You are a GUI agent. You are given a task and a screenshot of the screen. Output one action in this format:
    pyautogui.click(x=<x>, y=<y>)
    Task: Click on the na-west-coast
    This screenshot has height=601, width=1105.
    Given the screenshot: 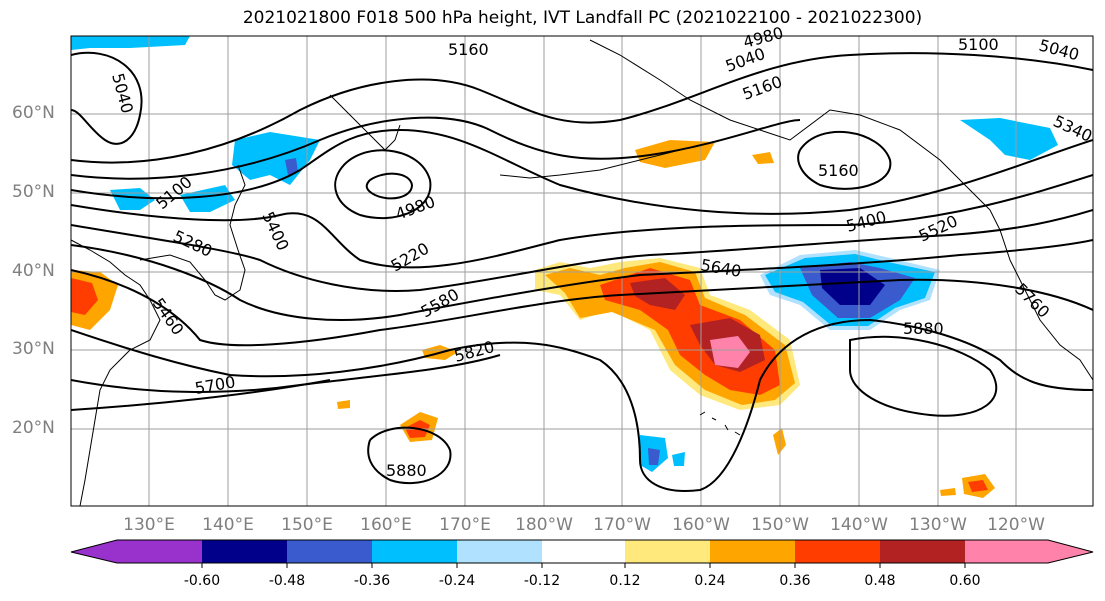 What is the action you would take?
    pyautogui.click(x=1041, y=295)
    